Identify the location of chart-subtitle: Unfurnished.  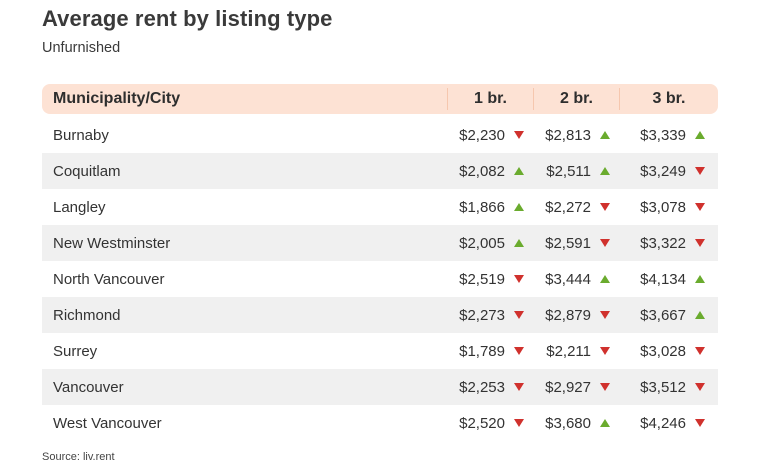
(81, 48).